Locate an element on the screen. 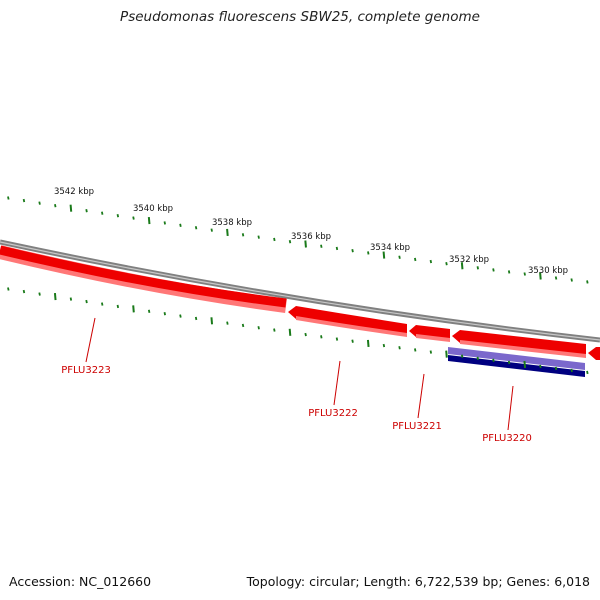 The width and height of the screenshot is (600, 600). ruler-label: 3532 kbp is located at coordinates (469, 260).